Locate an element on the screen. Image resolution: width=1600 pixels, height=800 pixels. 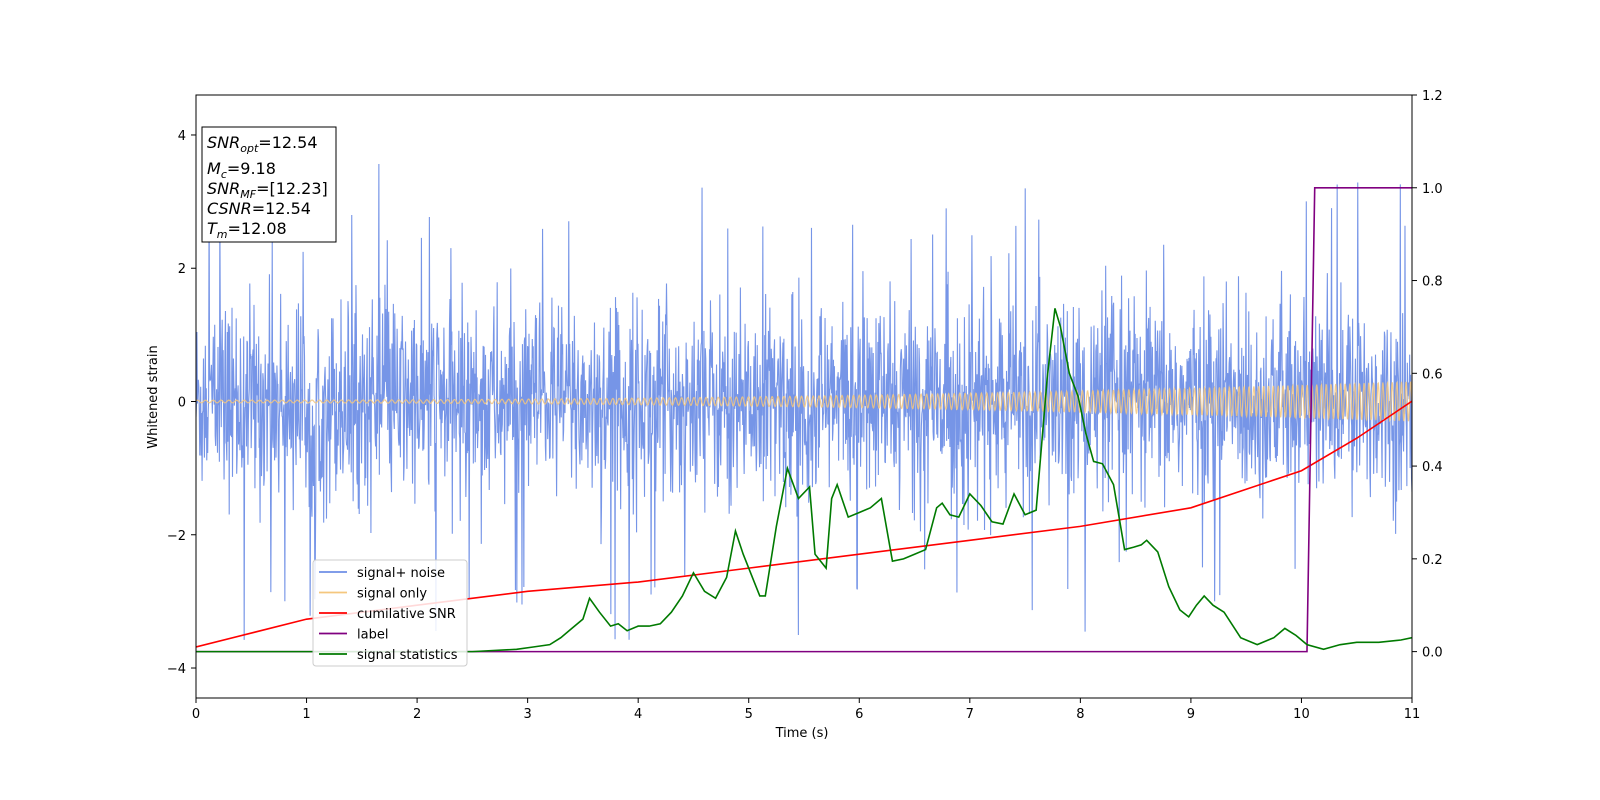
legend-label: signal only is located at coordinates (392, 594).